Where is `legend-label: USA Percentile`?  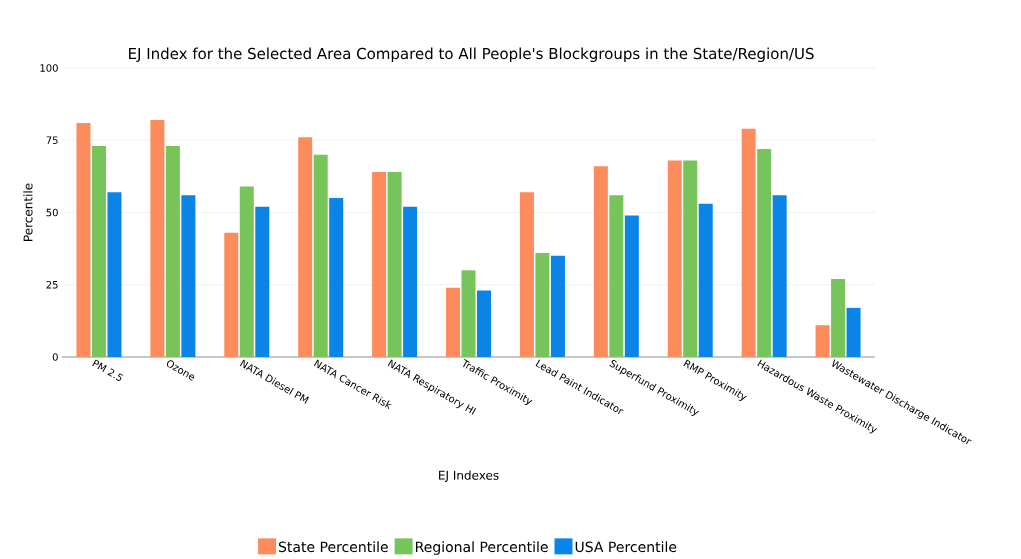 legend-label: USA Percentile is located at coordinates (626, 547).